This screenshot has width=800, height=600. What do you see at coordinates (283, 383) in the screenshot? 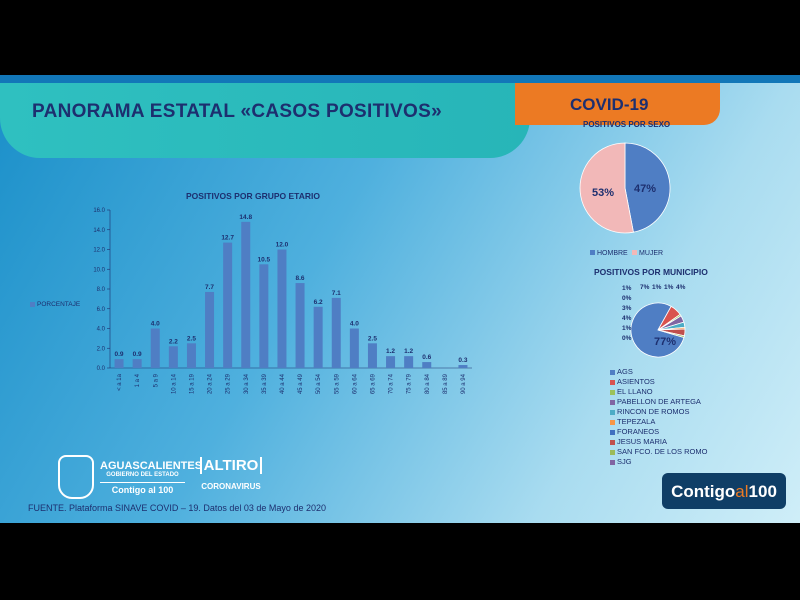
I see `x-tick-label: 40 a 44` at bounding box center [283, 383].